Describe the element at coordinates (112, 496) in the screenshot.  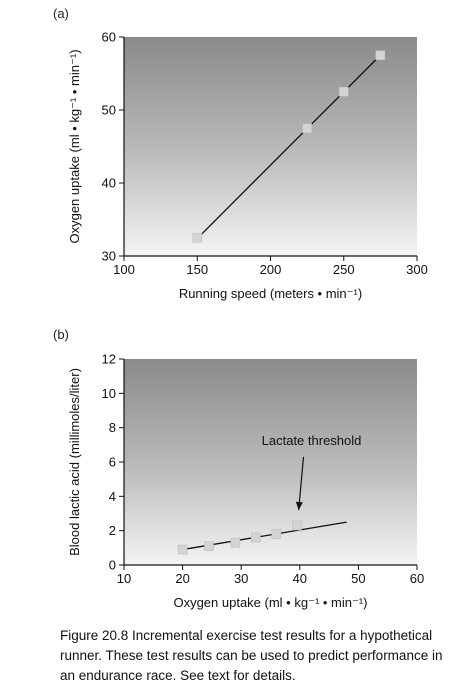
I see `y-tick-label: 4` at that location.